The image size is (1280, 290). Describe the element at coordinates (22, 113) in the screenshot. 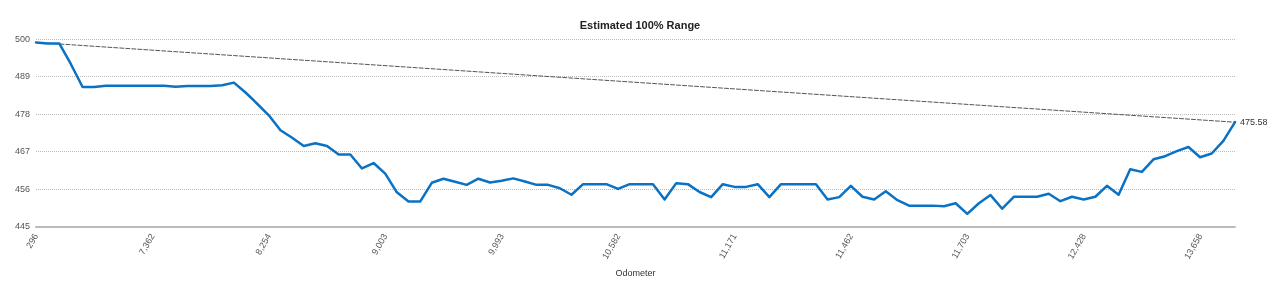

I see `y-tick-label: 478` at that location.